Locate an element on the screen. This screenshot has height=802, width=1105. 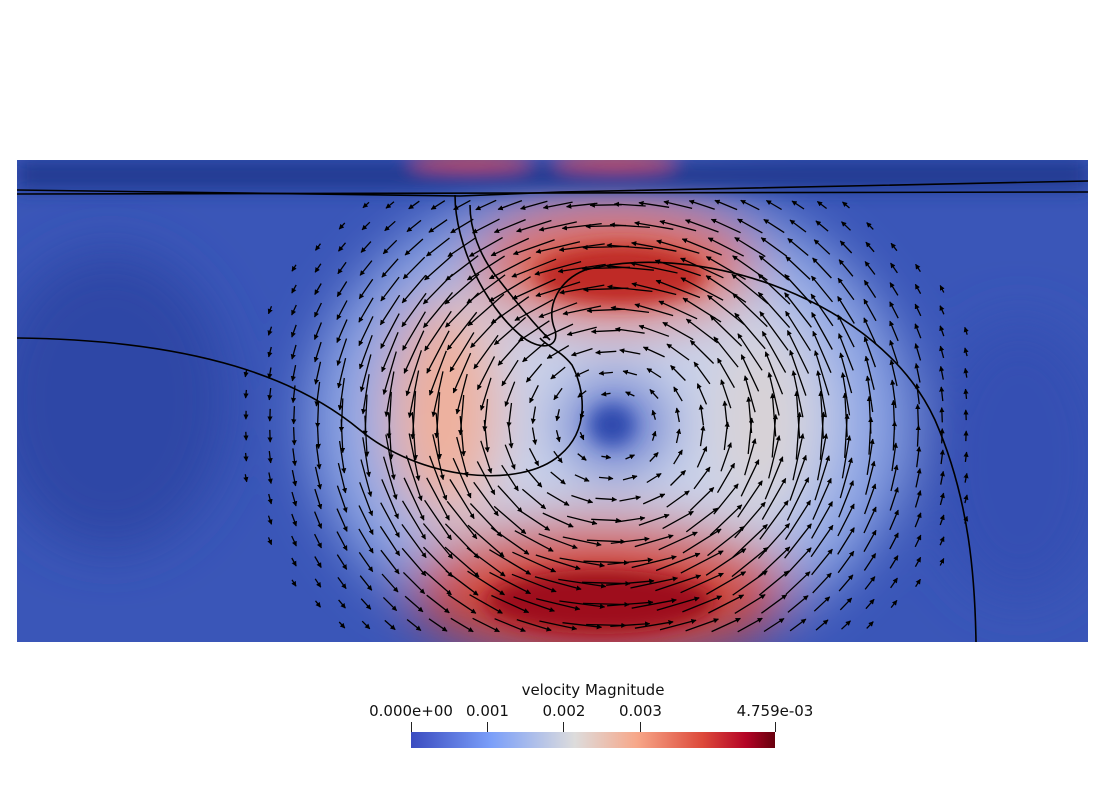
legend-tick-mark is located at coordinates (640, 727).